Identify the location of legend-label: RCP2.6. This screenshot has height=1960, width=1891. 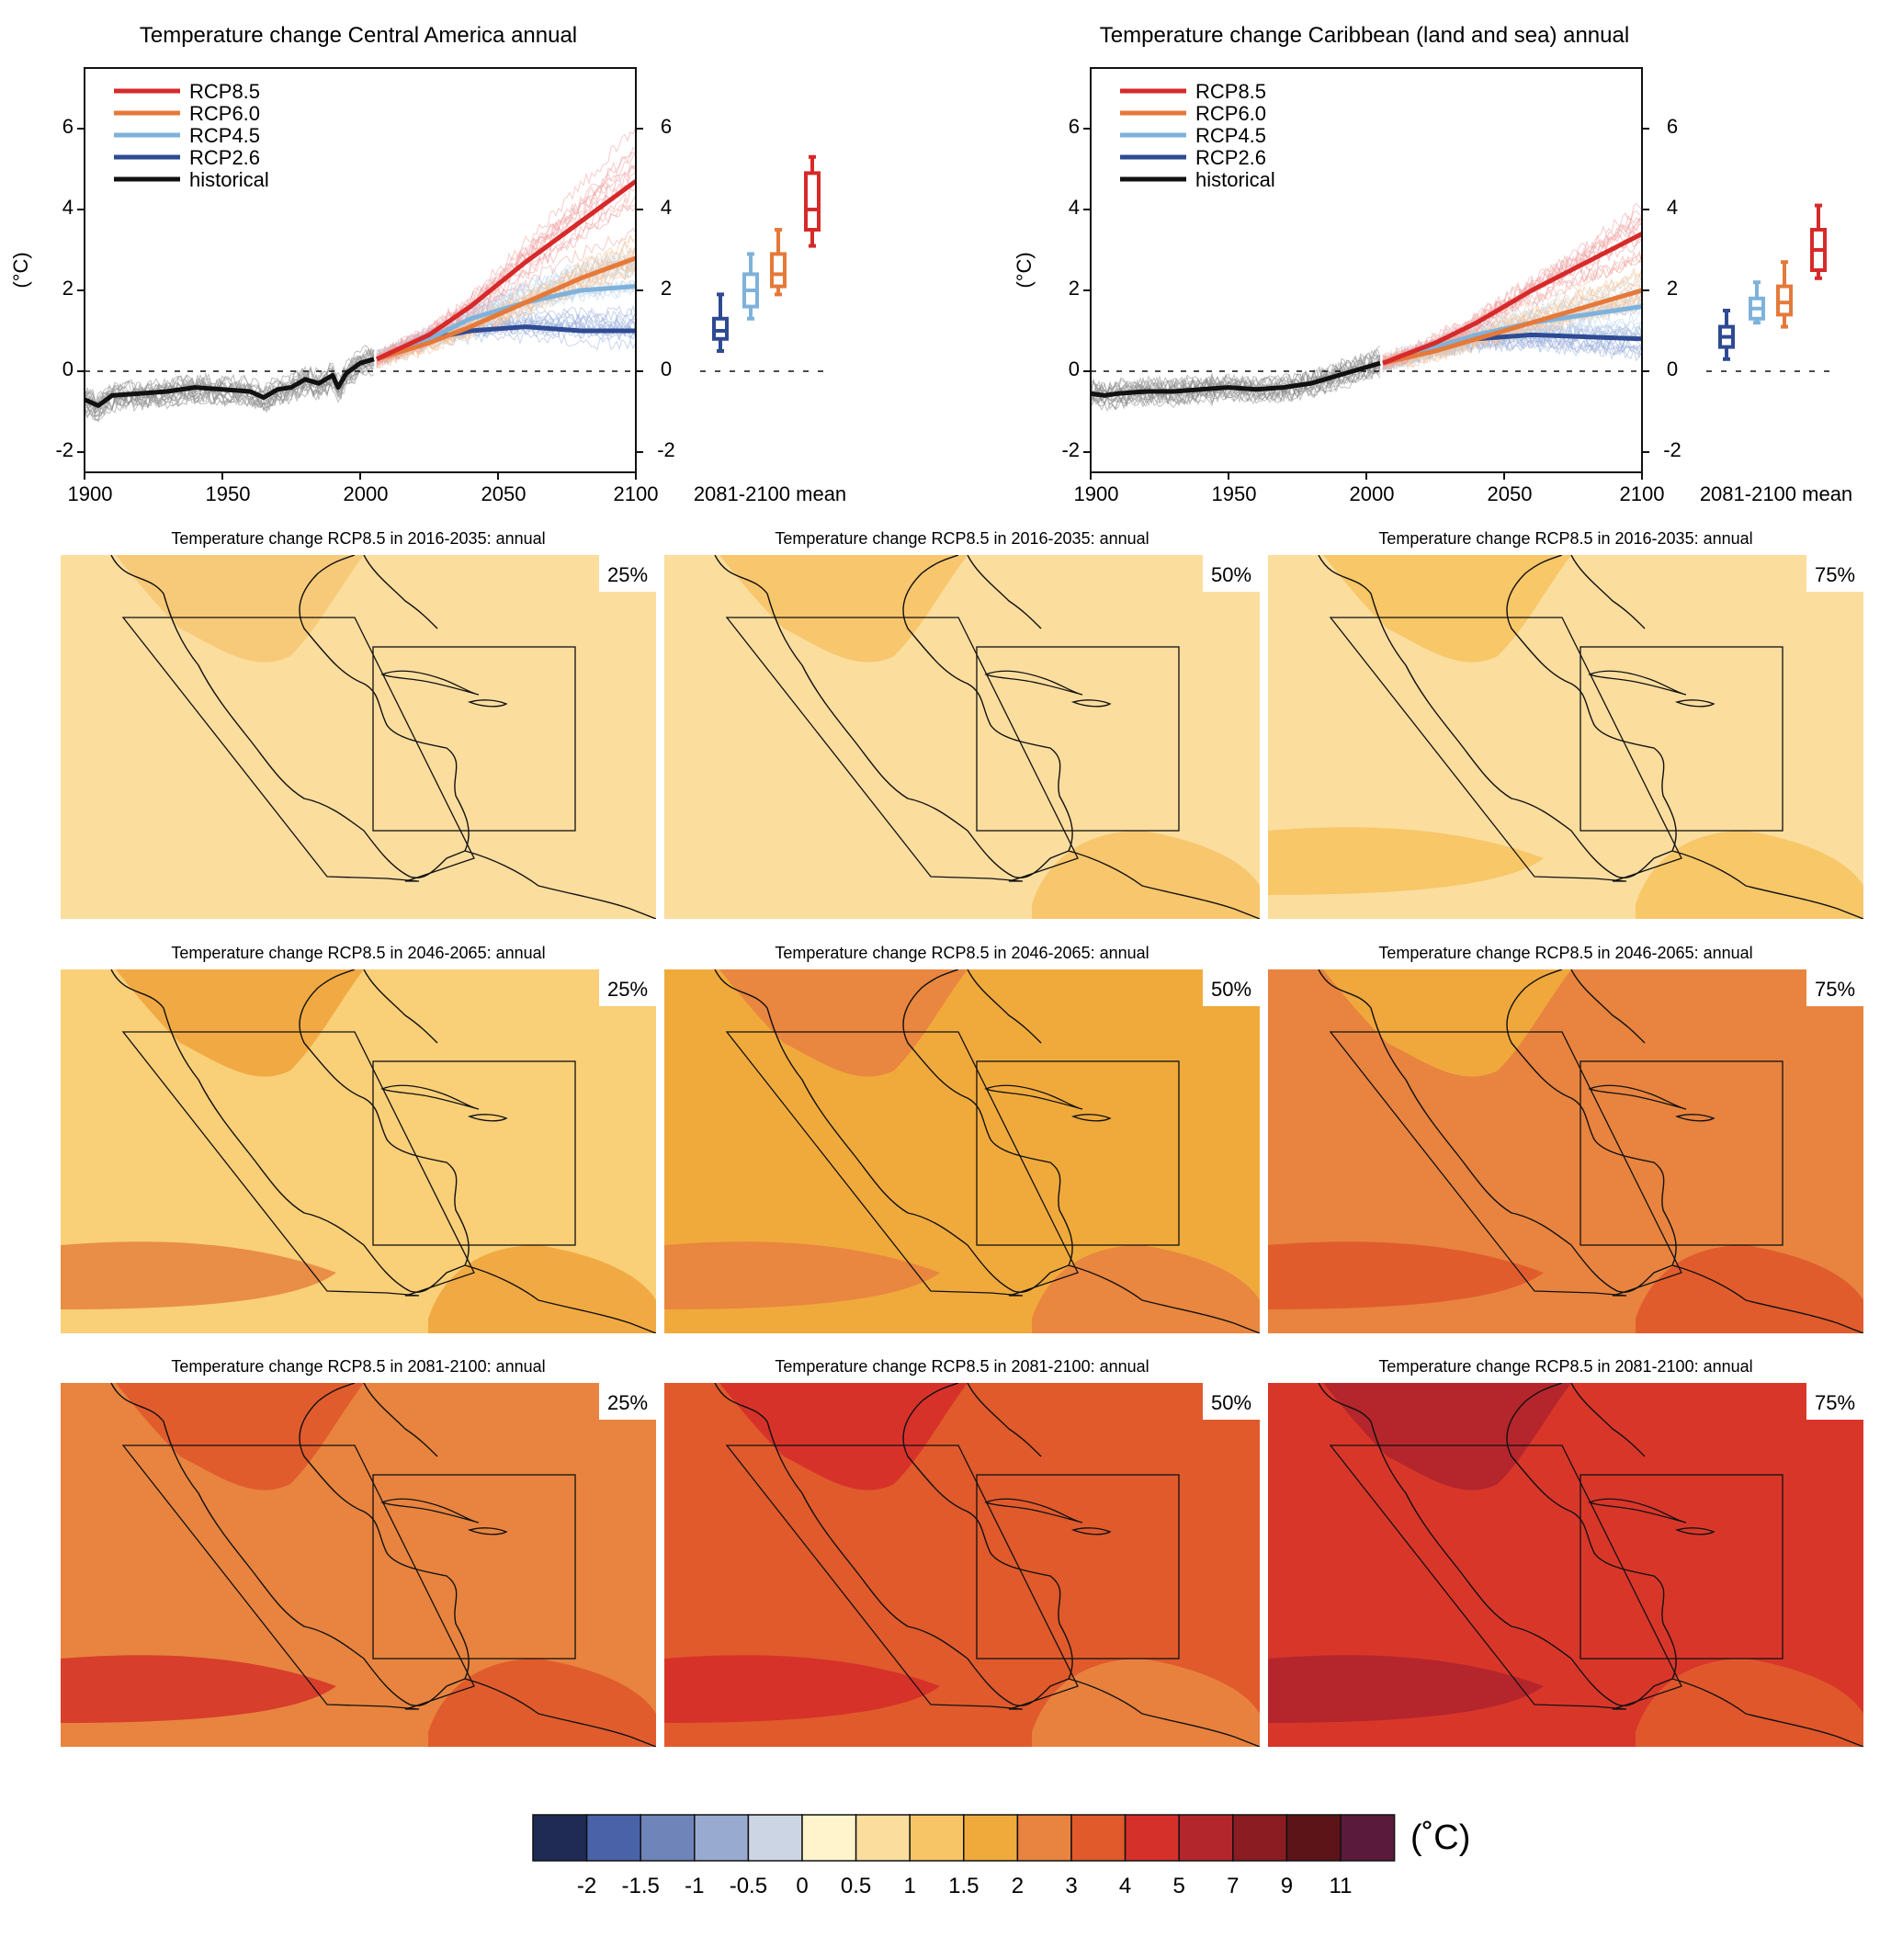
(1230, 158).